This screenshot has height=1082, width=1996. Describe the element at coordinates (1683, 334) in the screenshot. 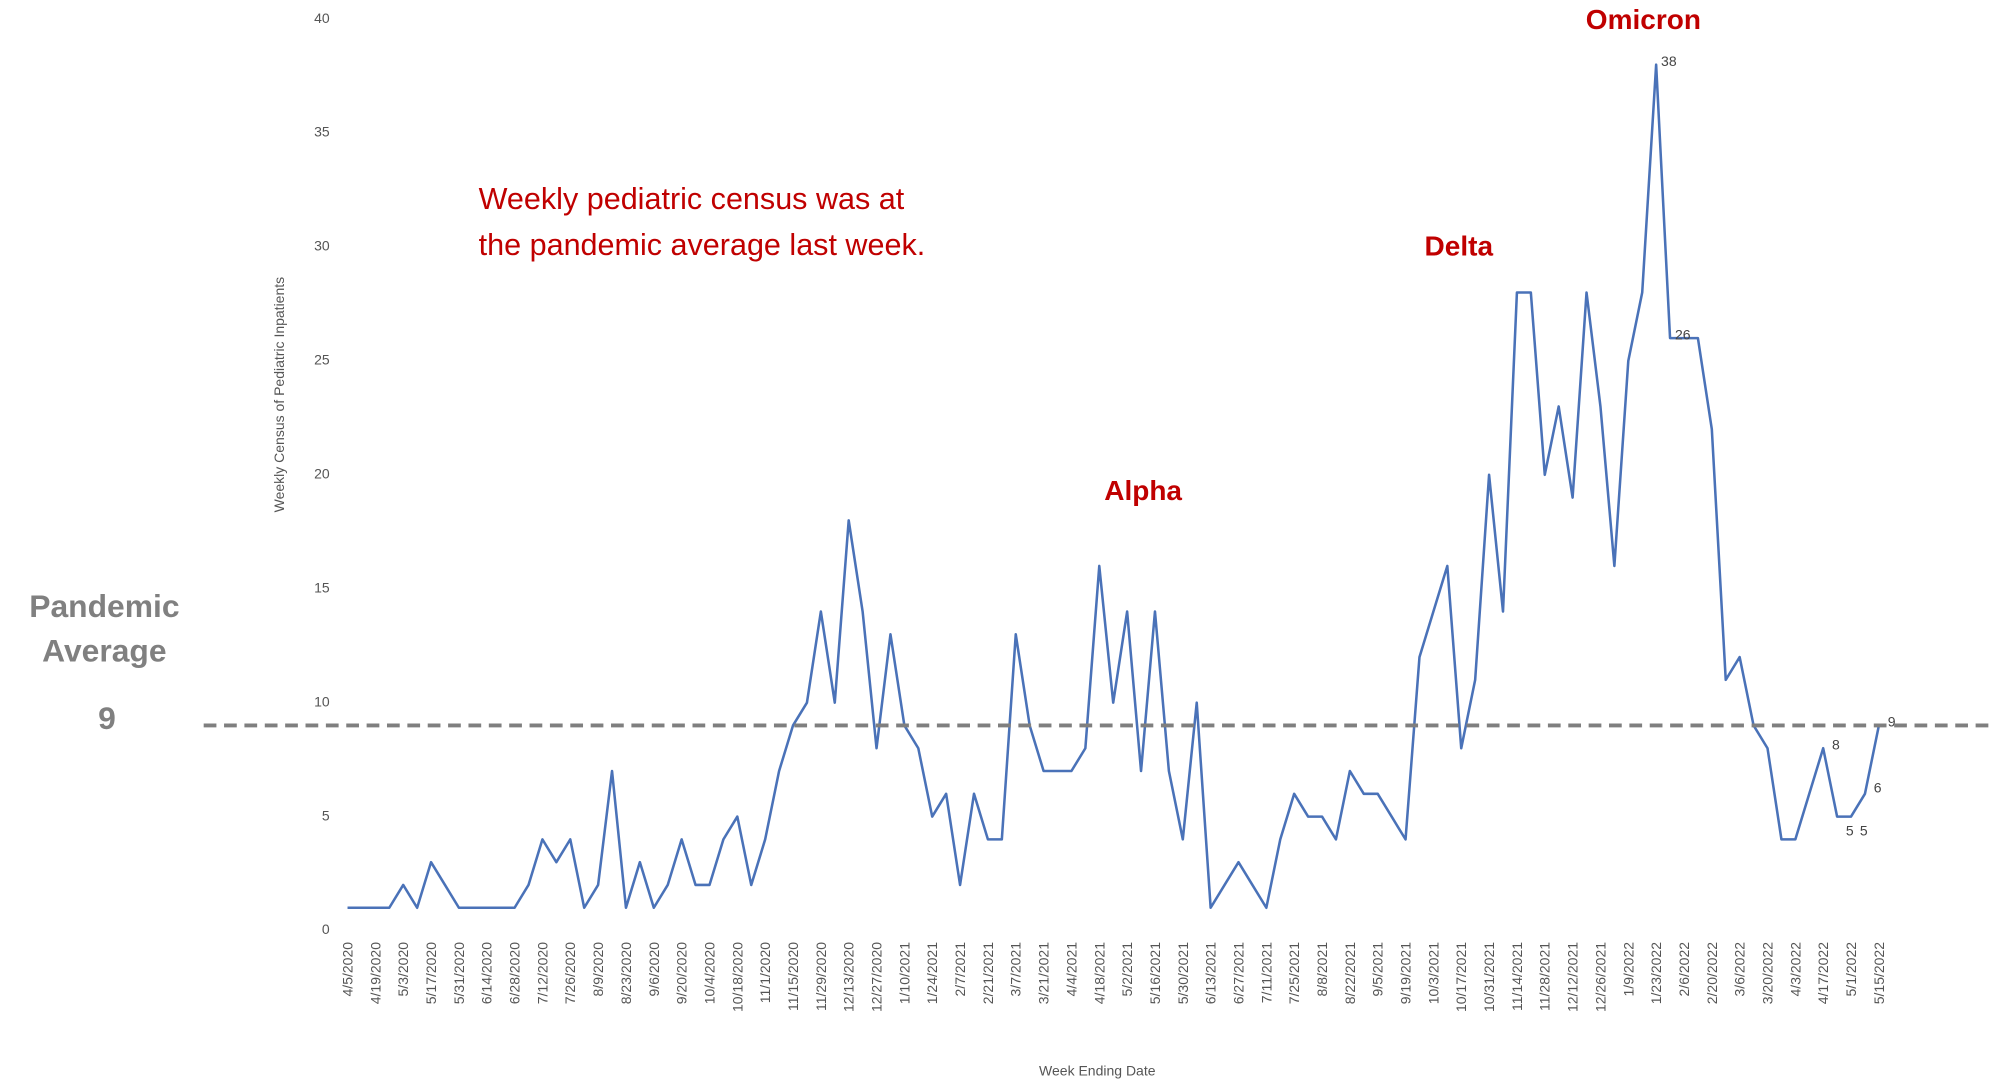

I see `data-label: 26` at that location.